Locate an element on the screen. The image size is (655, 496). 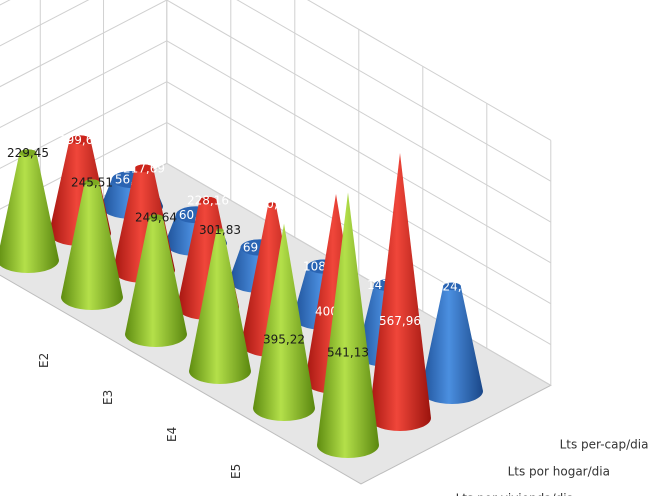
cone-E6-2: 541,13 is located at coordinates (348, 325).